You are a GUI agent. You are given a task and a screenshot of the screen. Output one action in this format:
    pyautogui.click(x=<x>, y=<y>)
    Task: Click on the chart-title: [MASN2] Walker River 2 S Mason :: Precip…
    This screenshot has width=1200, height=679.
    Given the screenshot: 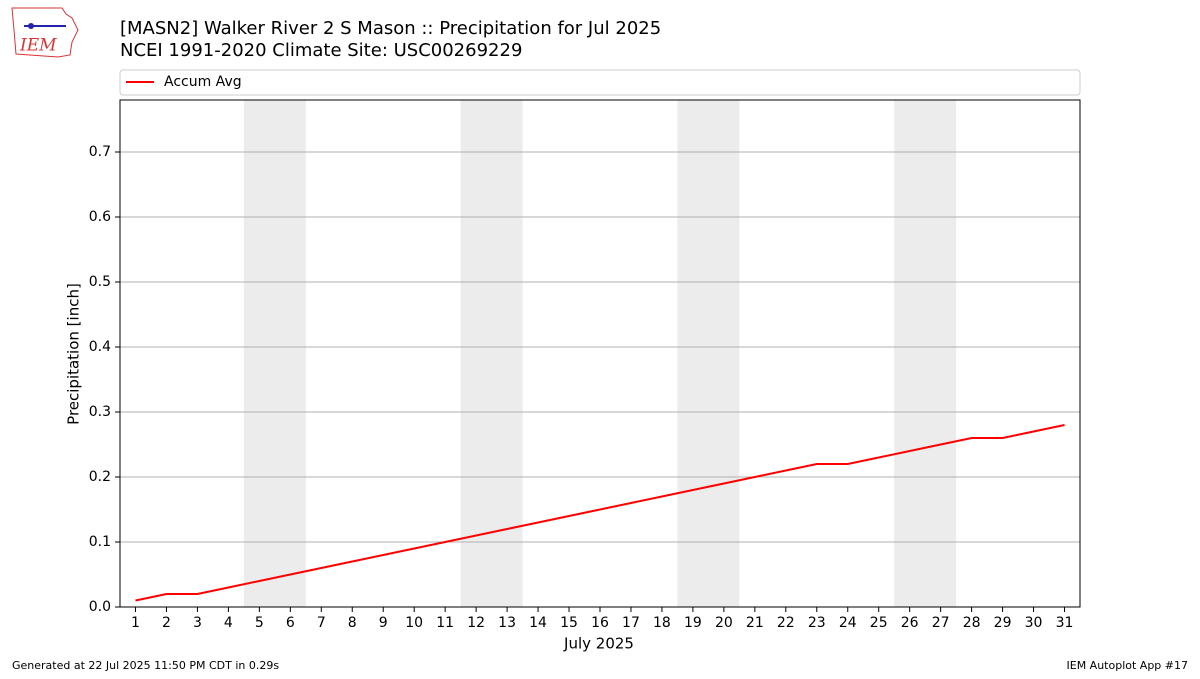 What is the action you would take?
    pyautogui.click(x=390, y=28)
    